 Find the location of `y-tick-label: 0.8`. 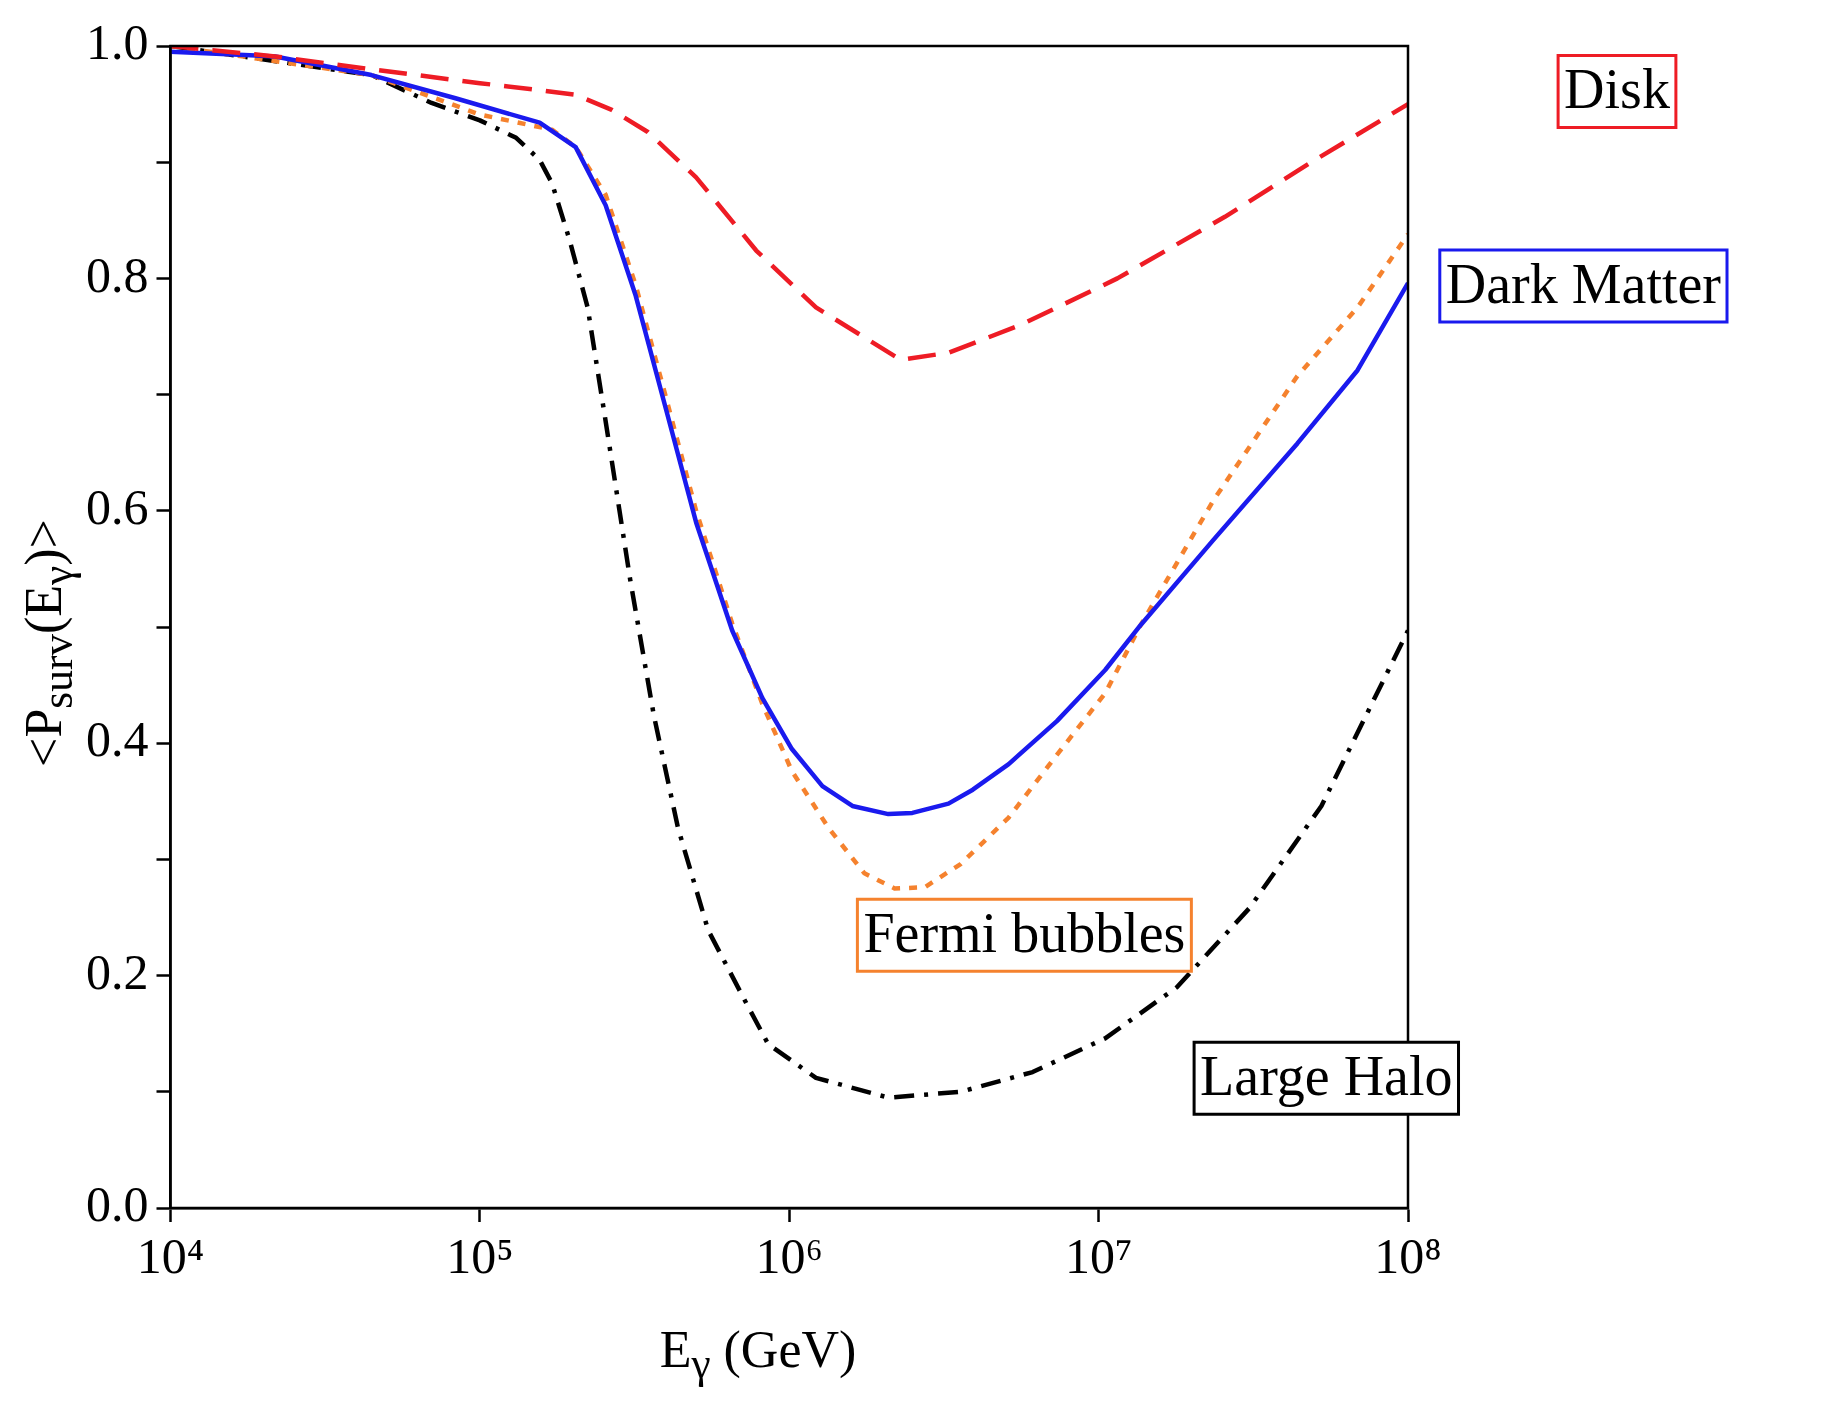

y-tick-label: 0.8 is located at coordinates (117, 274).